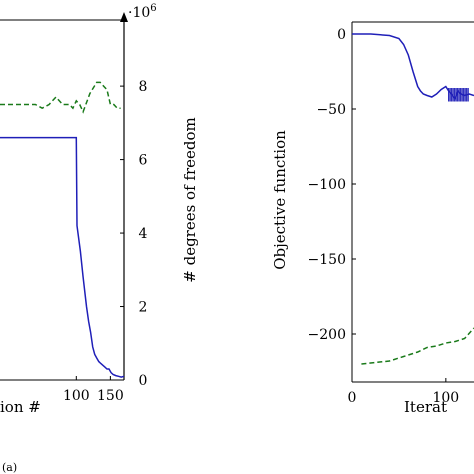  Describe the element at coordinates (352, 398) in the screenshot. I see `x-tick-label: 0` at that location.